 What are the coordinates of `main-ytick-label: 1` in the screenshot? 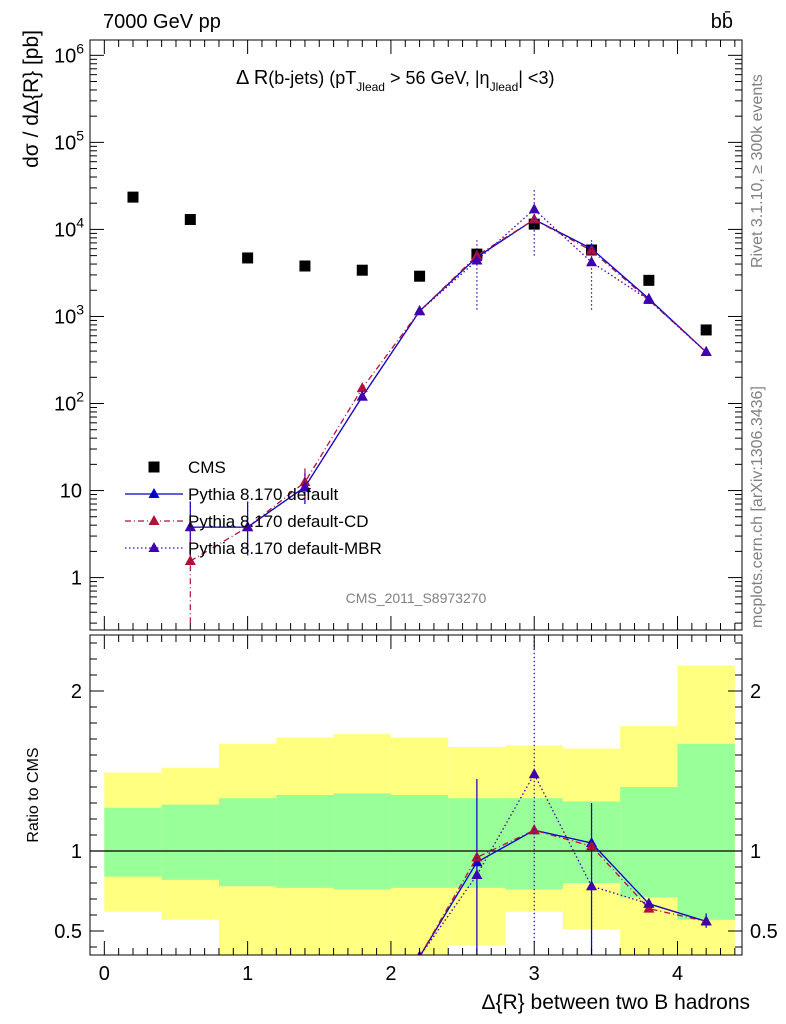 It's located at (76, 579).